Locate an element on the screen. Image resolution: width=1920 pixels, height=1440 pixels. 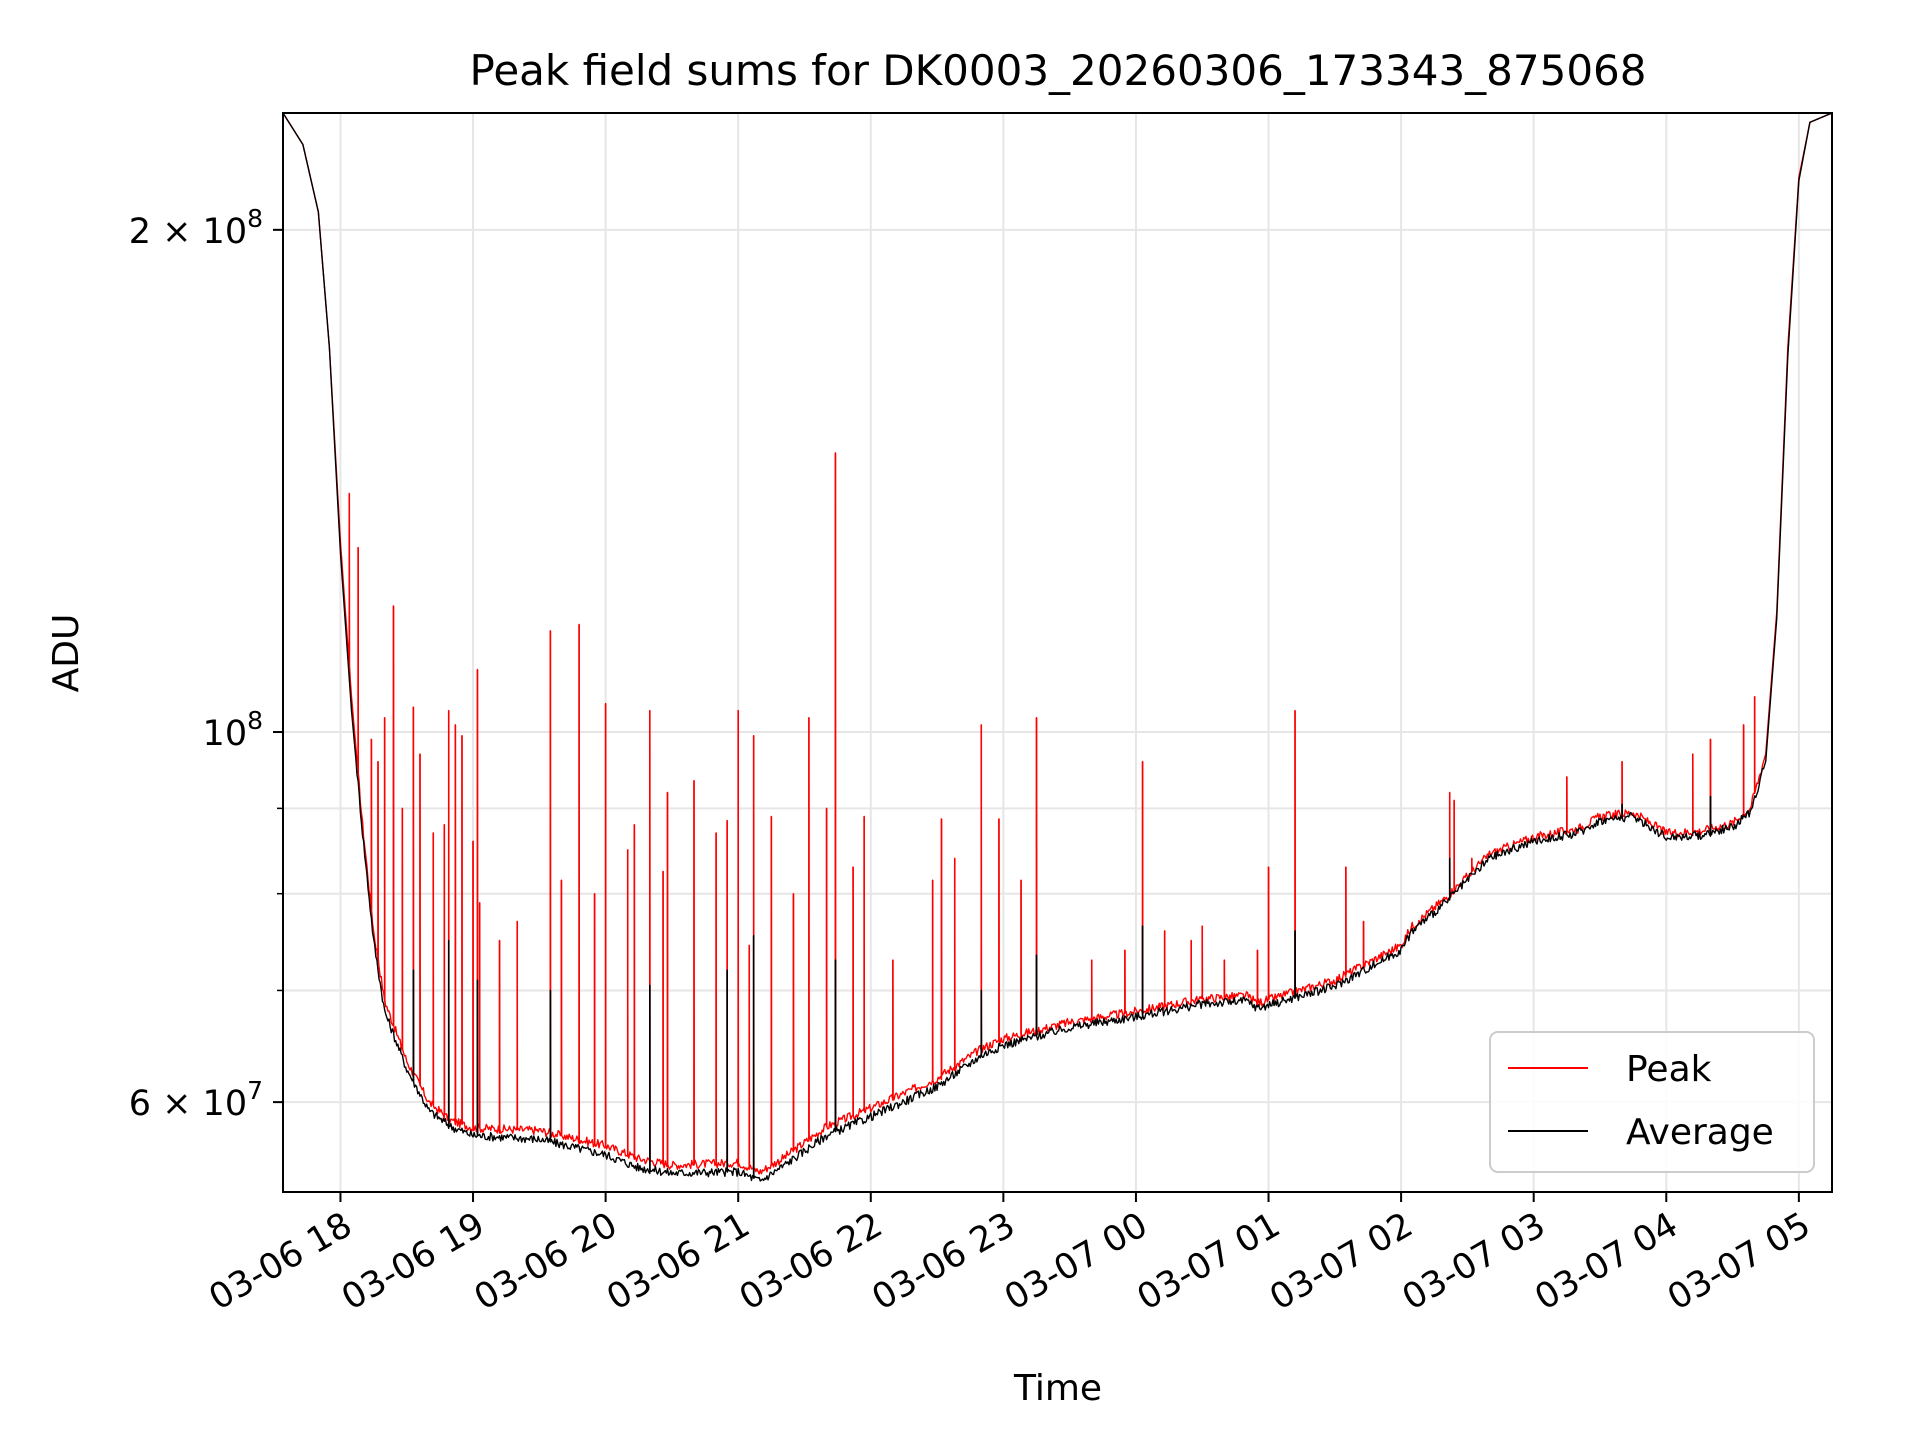
legend-label-average: Average is located at coordinates (1700, 1132).